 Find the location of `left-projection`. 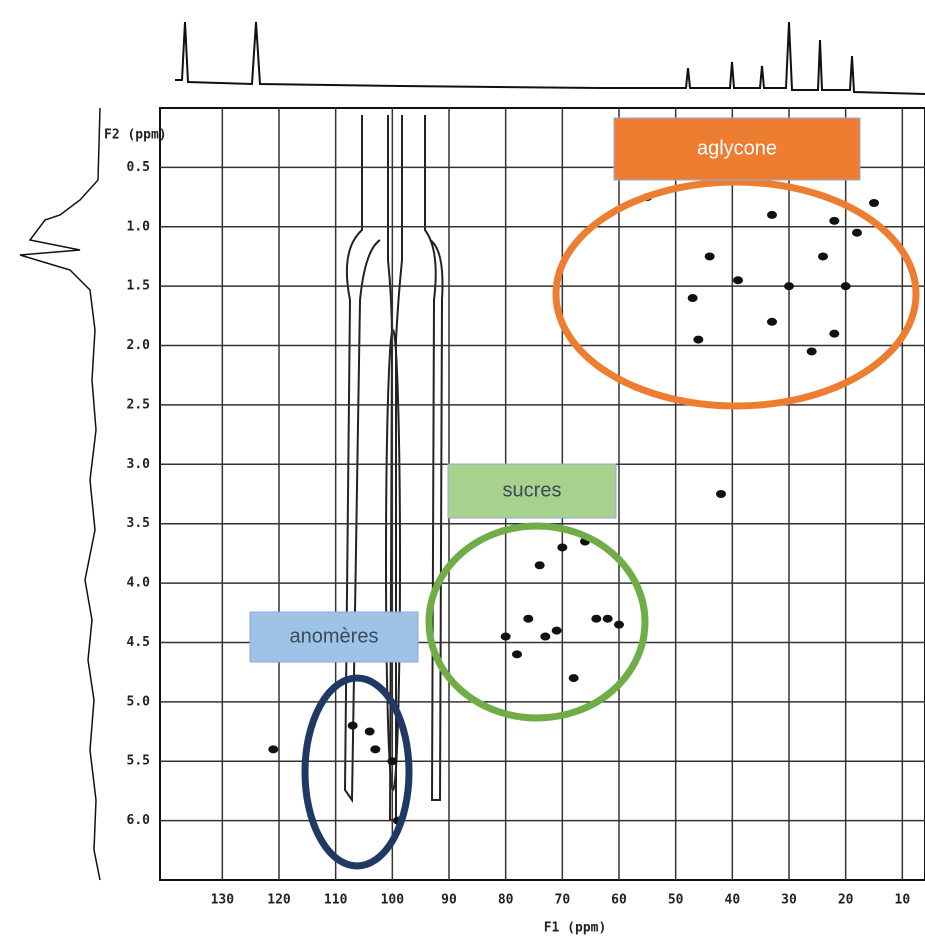

left-projection is located at coordinates (60, 494).